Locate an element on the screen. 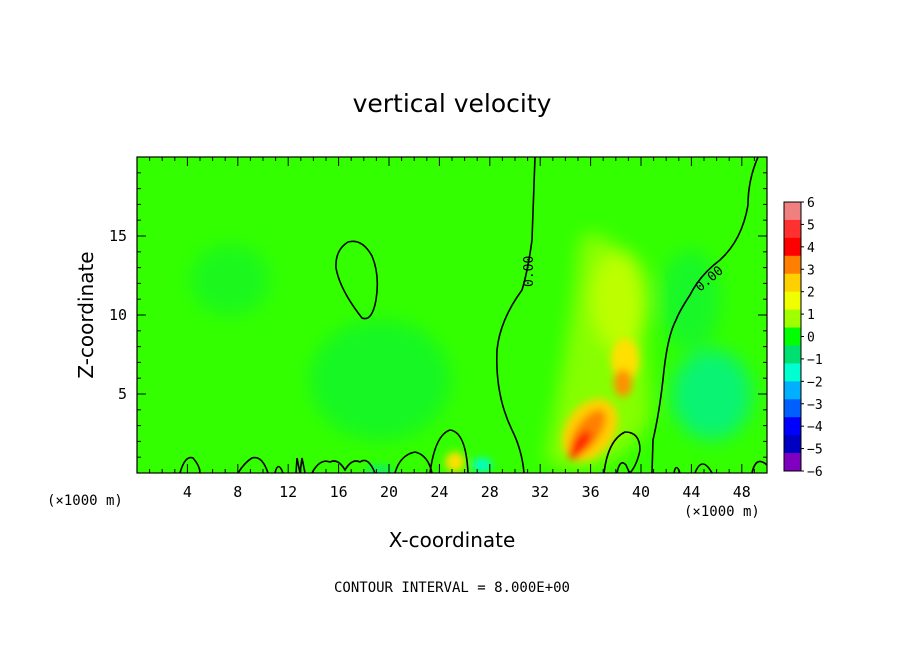 This screenshot has width=904, height=654. core-yellow-mid is located at coordinates (625, 360).